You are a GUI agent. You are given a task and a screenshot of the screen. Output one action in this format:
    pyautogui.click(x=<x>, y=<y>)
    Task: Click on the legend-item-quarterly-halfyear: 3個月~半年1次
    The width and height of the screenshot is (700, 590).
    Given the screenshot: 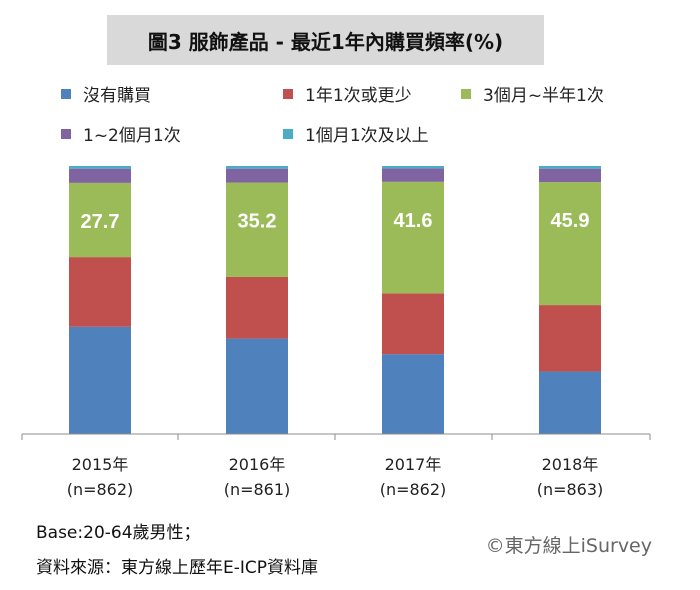 What is the action you would take?
    pyautogui.click(x=532, y=93)
    